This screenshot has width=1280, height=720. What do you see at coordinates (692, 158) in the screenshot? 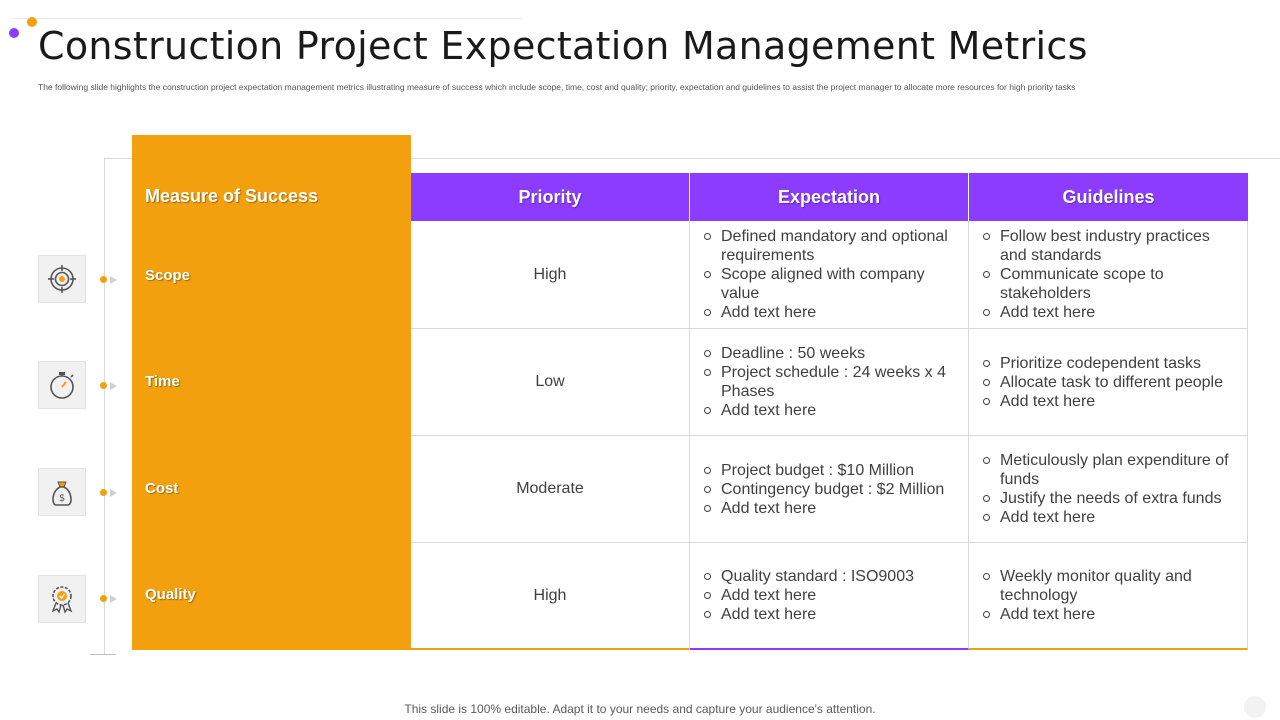
I see `frame-line-top` at bounding box center [692, 158].